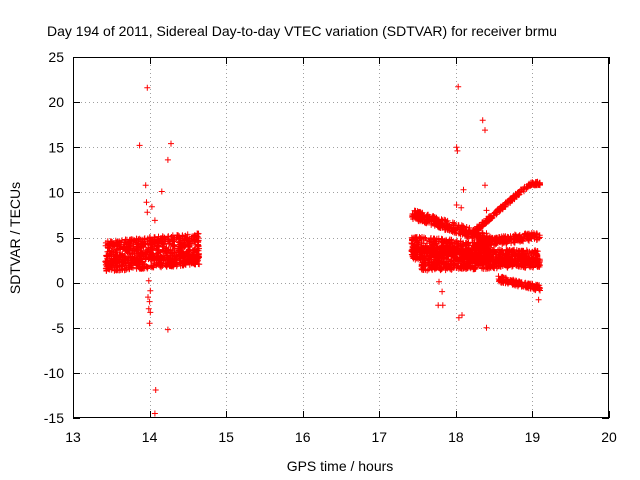 Image resolution: width=640 pixels, height=480 pixels. What do you see at coordinates (56, 57) in the screenshot?
I see `y-tick-label: 25` at bounding box center [56, 57].